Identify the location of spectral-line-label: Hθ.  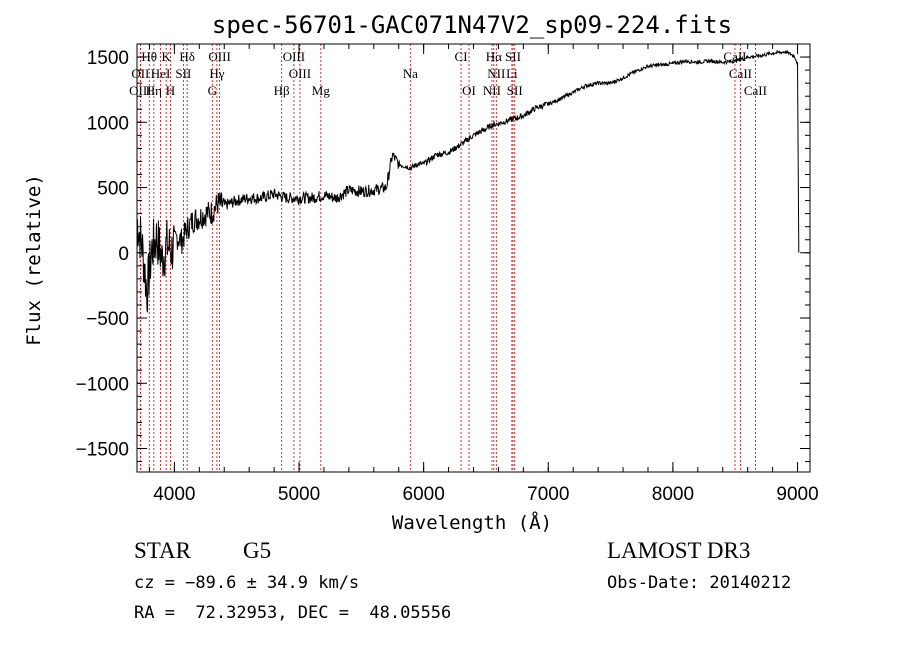
(149, 56).